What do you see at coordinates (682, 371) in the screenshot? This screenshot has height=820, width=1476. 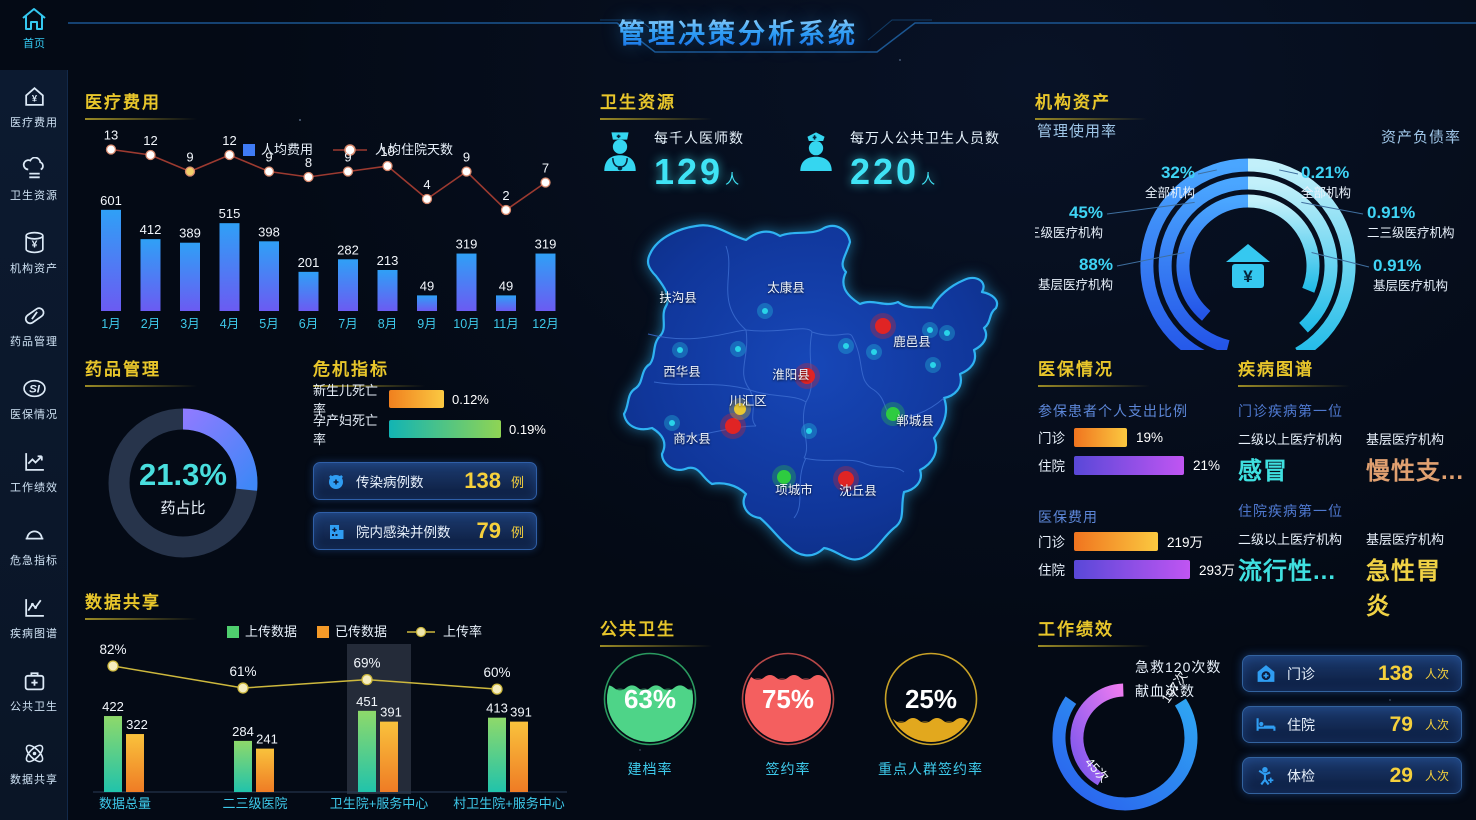 I see `map-county-label: 西华县` at bounding box center [682, 371].